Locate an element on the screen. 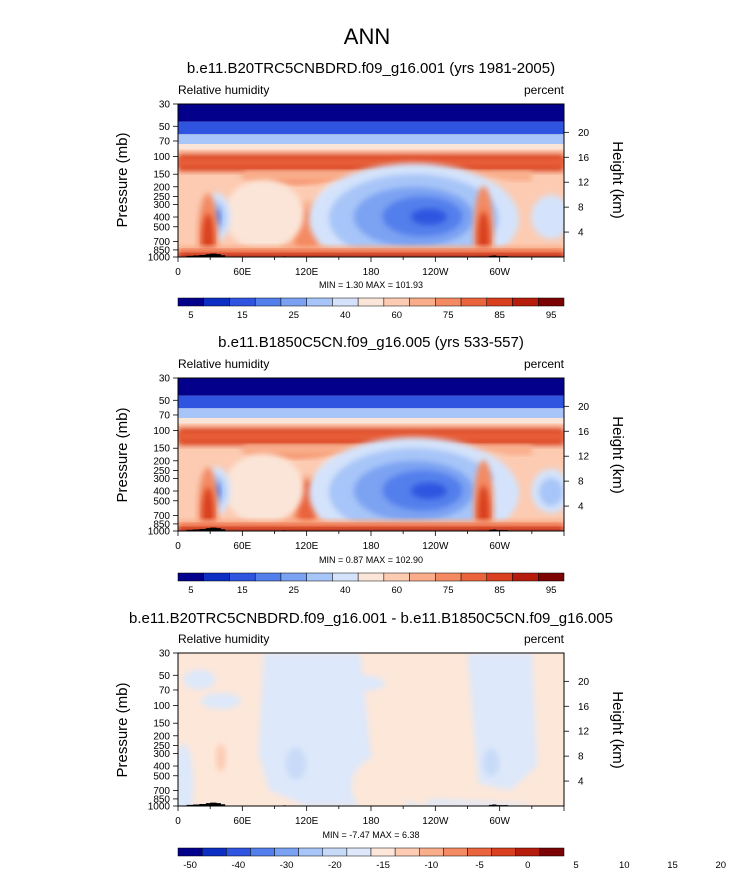  colorbar-label: -5 is located at coordinates (479, 865).